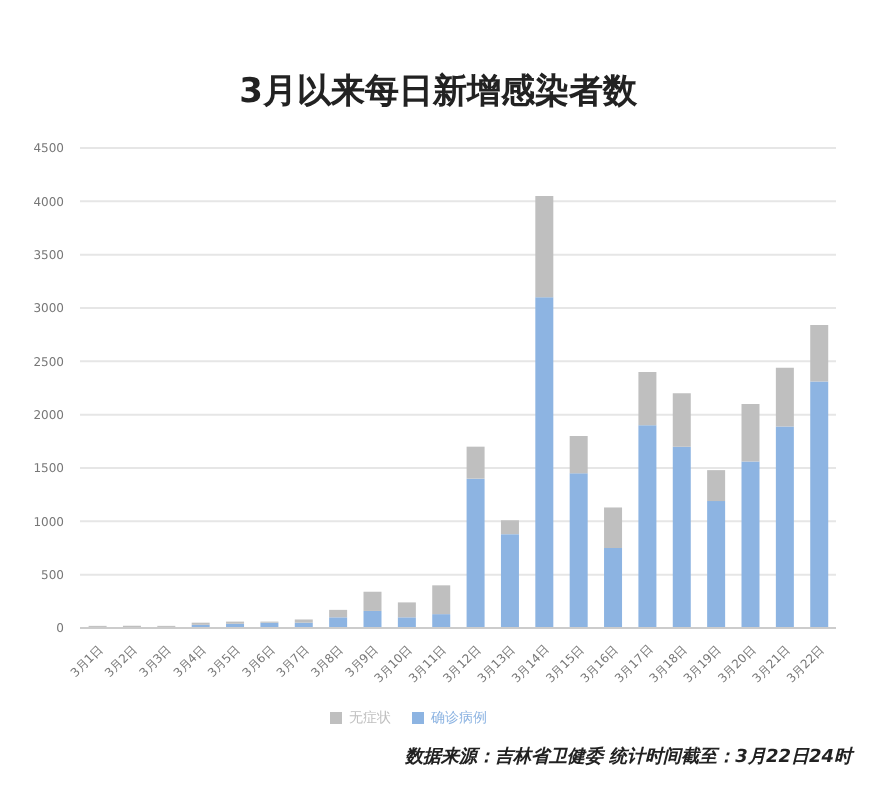 The height and width of the screenshot is (800, 876). I want to click on source-note: 数据来源：吉林省卫健委 统计时间截至：3月22日24时, so click(628, 757).